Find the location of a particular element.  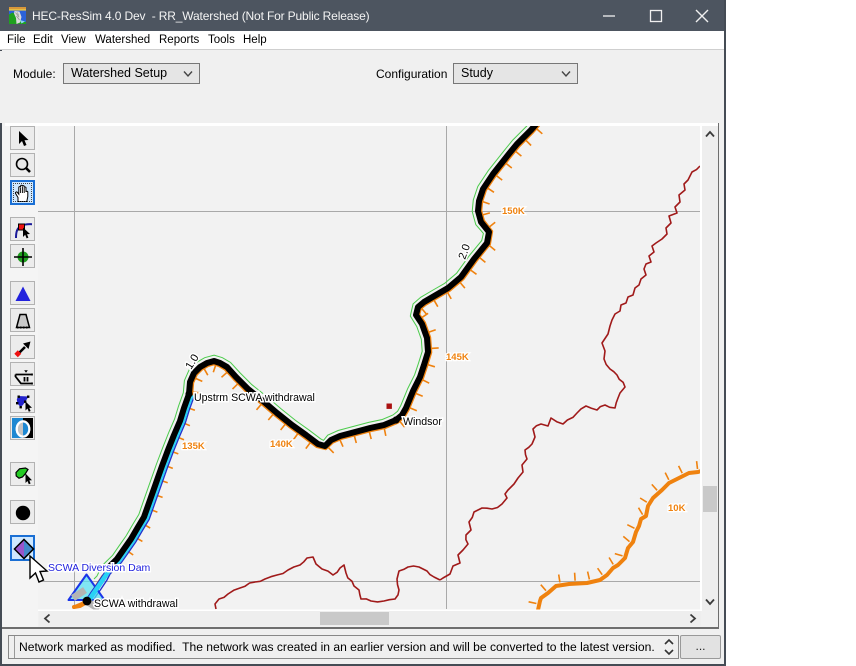

svg-text: SCWA withdrawal is located at coordinates (136, 604).